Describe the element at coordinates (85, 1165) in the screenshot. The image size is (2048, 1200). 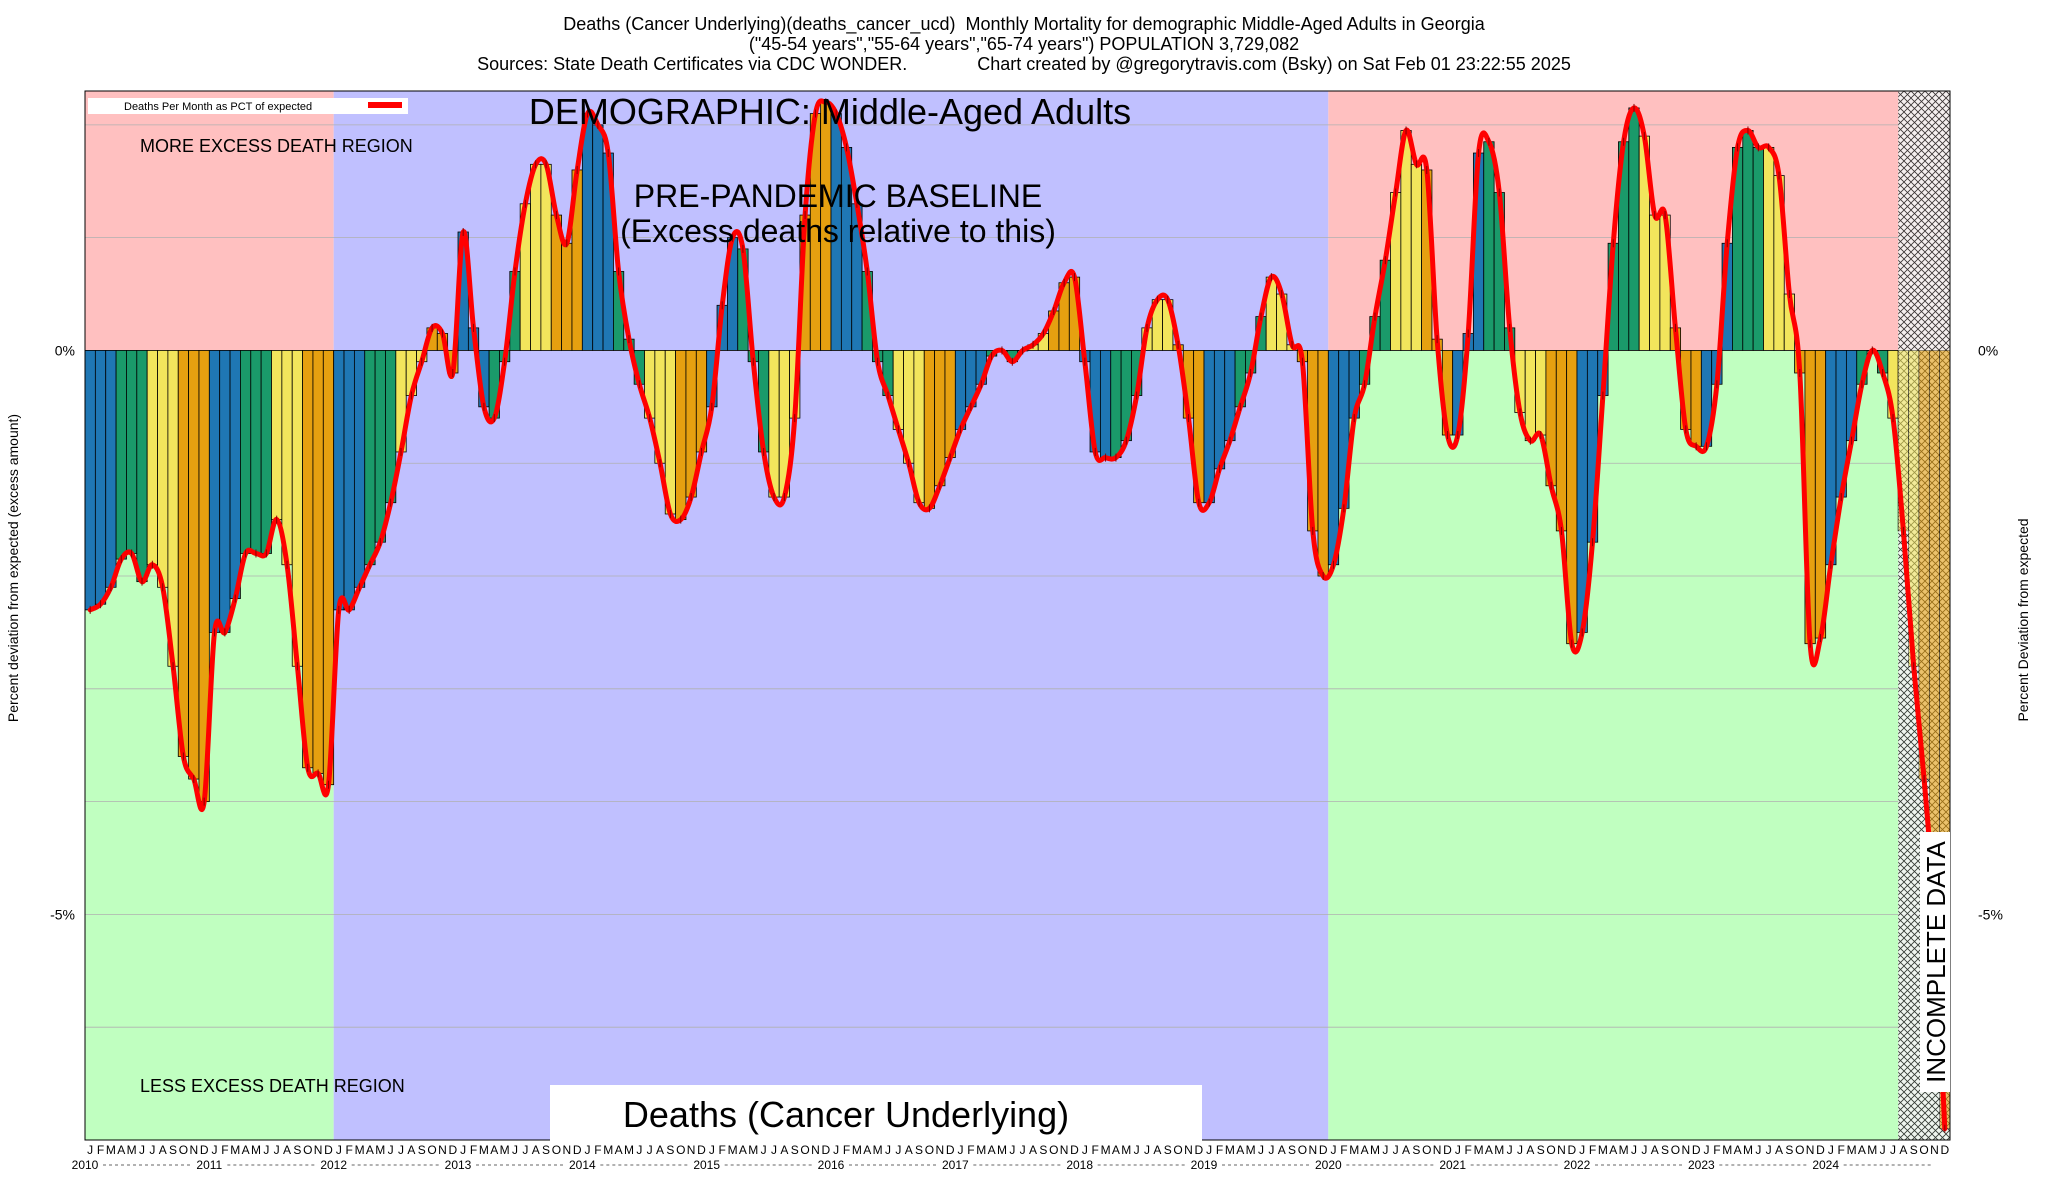
I see `x-tick-year: 2010` at that location.